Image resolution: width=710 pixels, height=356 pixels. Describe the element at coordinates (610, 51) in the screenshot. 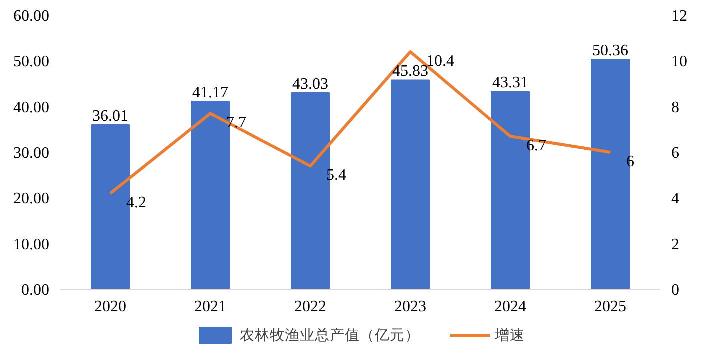

I see `data-label: 50.36` at that location.